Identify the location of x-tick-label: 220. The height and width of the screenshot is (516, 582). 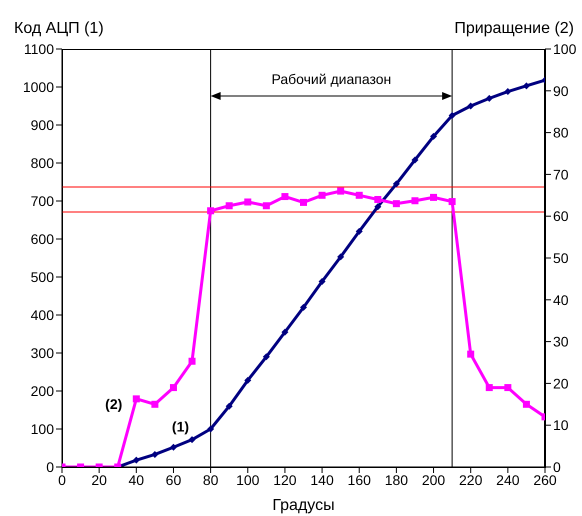
(471, 480).